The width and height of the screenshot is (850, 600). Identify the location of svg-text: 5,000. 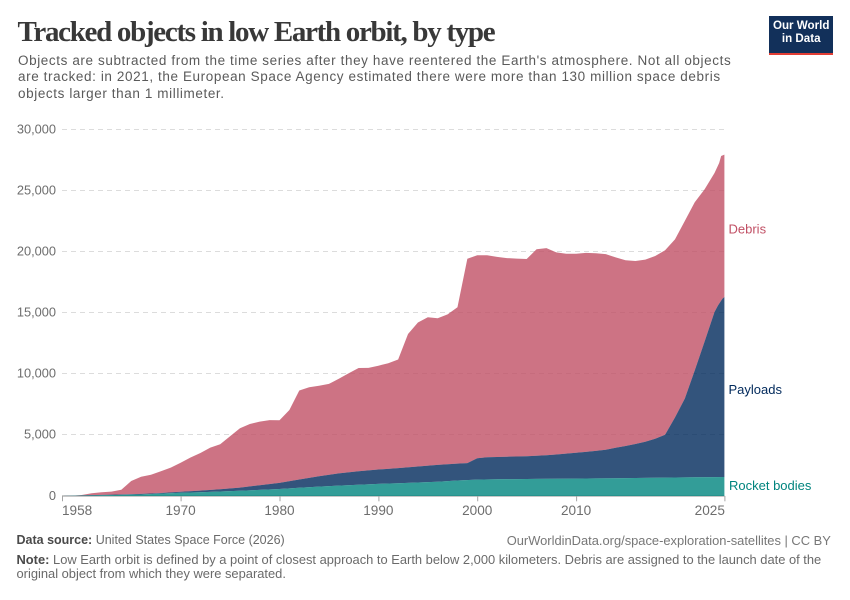
(40, 433).